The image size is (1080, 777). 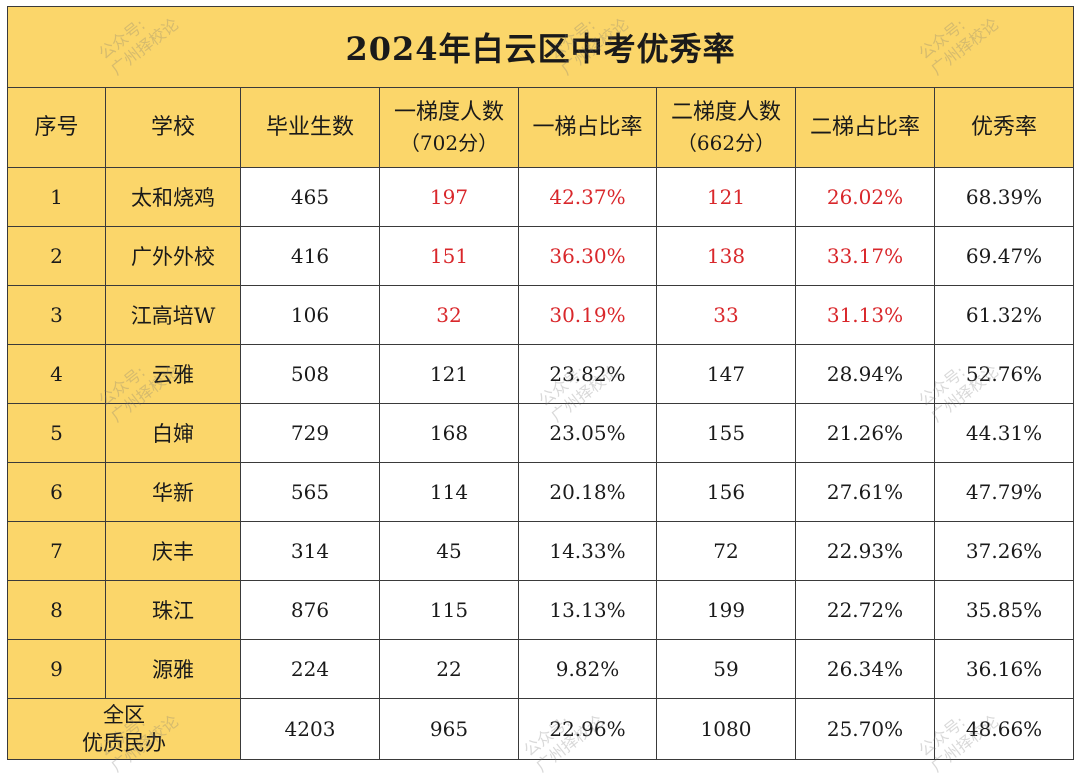 What do you see at coordinates (56, 669) in the screenshot?
I see `cell-index: 9` at bounding box center [56, 669].